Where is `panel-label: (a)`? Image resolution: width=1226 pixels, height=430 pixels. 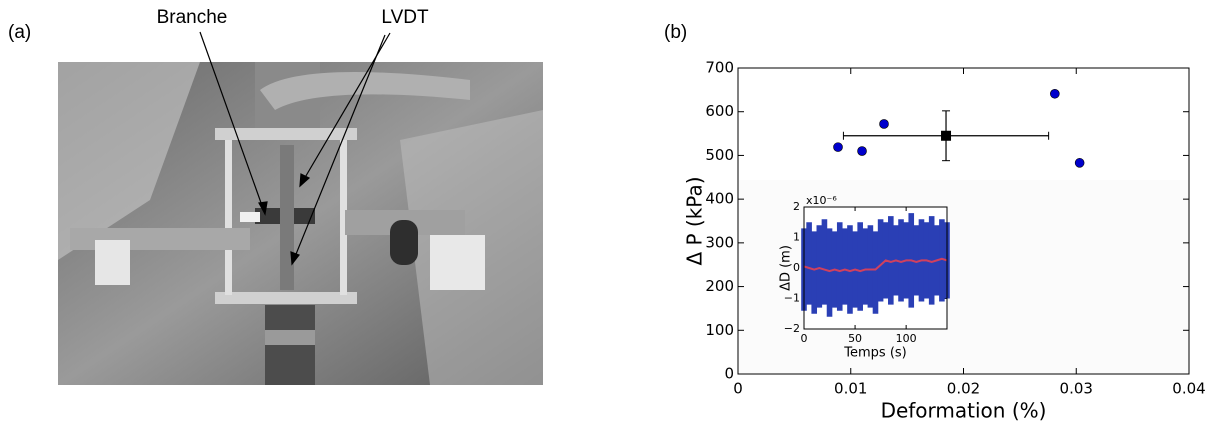
panel-label: (a) is located at coordinates (19, 32).